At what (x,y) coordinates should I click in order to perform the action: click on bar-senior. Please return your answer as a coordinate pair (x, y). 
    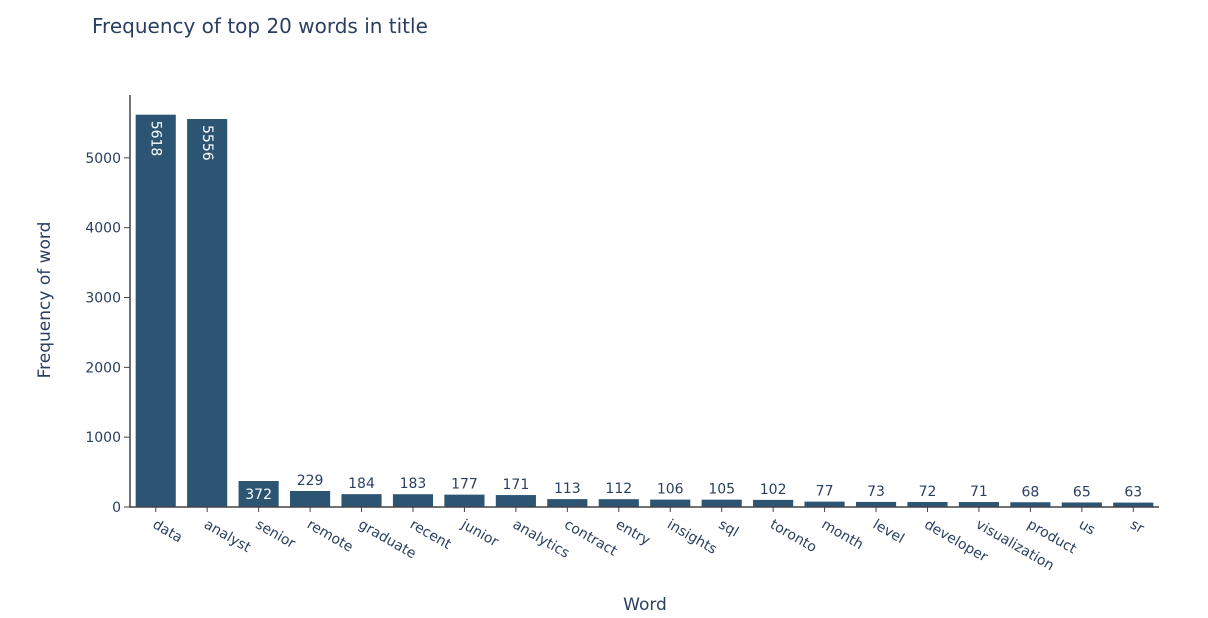
    Looking at the image, I should click on (258, 494).